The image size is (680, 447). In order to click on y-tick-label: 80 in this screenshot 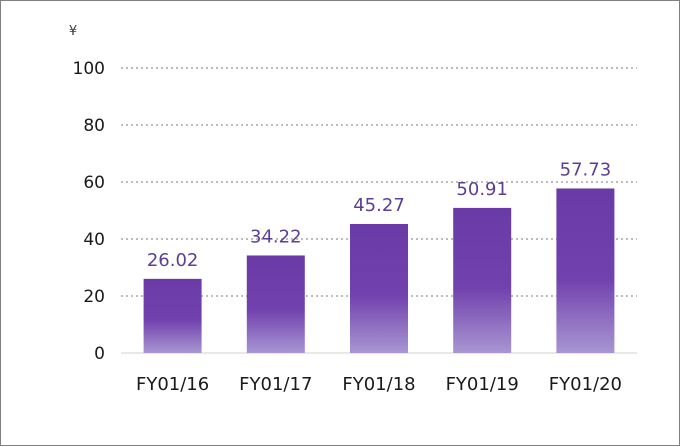, I will do `click(94, 126)`.